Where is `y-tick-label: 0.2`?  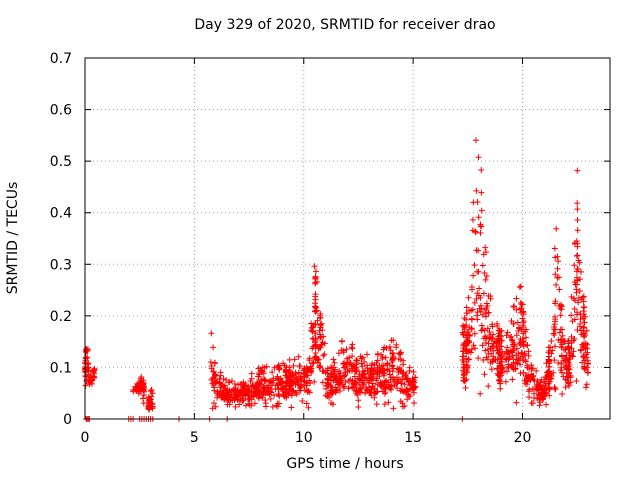
y-tick-label: 0.2 is located at coordinates (61, 317).